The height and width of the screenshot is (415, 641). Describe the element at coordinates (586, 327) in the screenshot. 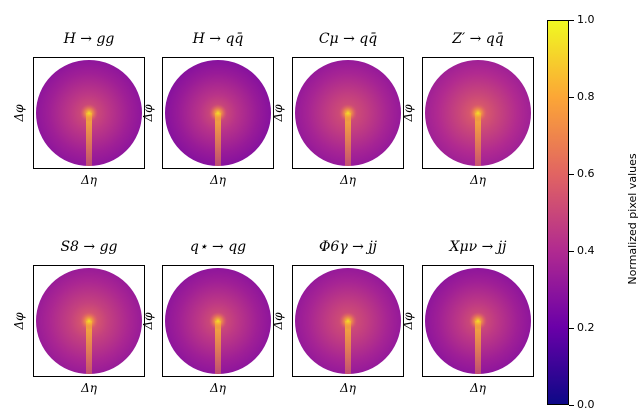

I see `colorbar-tick-label: 0.2` at that location.